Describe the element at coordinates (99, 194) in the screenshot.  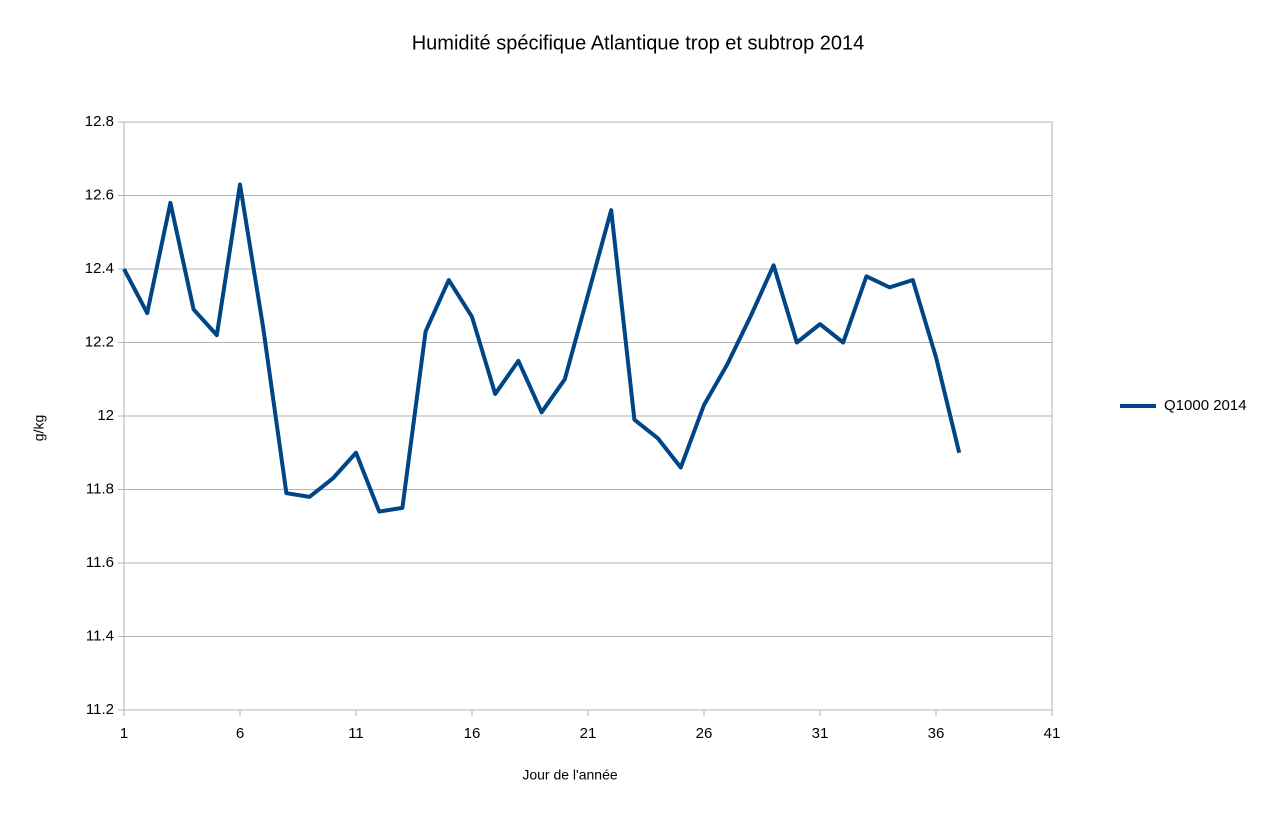
I see `y-tick-label: 12.6` at that location.